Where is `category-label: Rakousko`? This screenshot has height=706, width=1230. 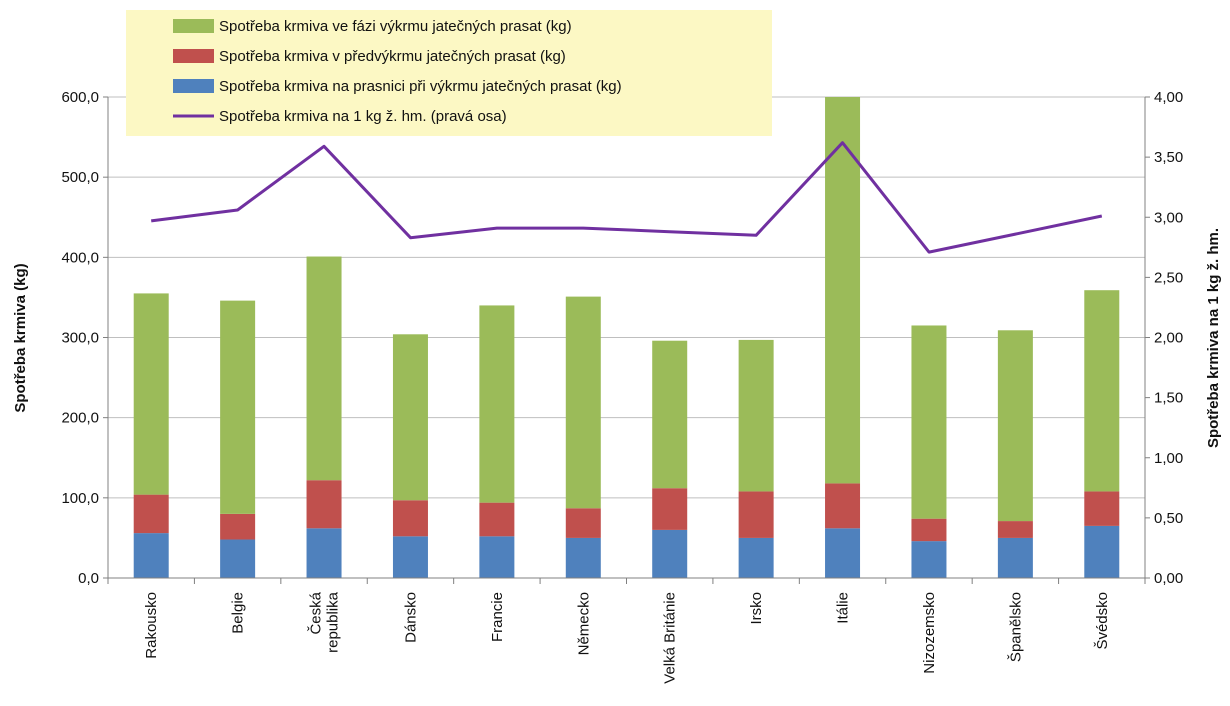
category-label: Rakousko is located at coordinates (151, 625).